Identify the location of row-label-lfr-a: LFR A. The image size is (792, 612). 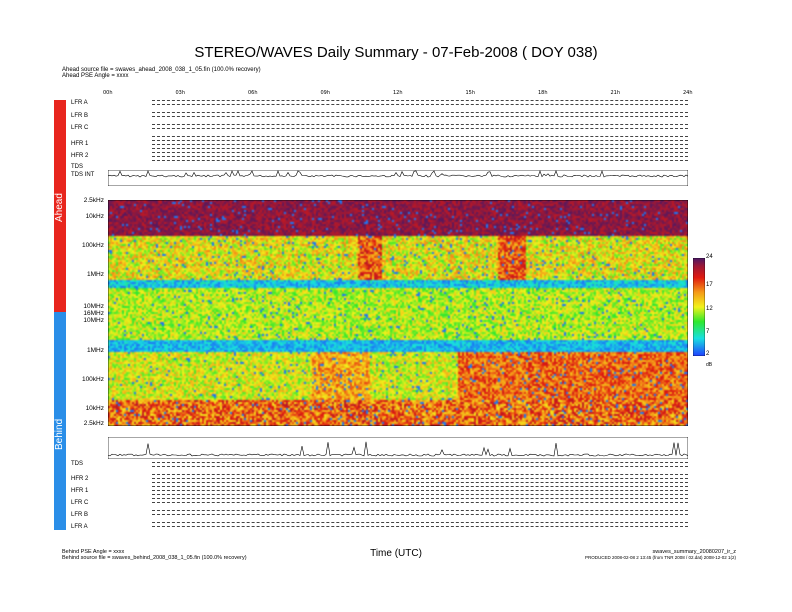
(79, 103).